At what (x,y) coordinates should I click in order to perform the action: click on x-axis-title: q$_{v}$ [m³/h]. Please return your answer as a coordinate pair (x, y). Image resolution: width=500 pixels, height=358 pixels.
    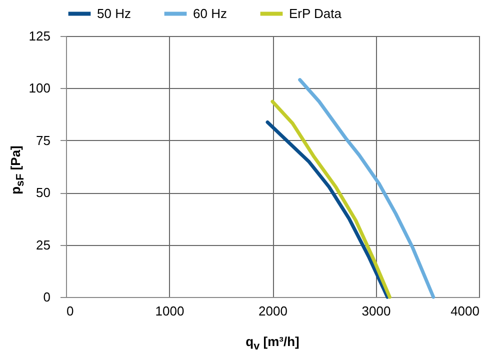
    Looking at the image, I should click on (272, 343).